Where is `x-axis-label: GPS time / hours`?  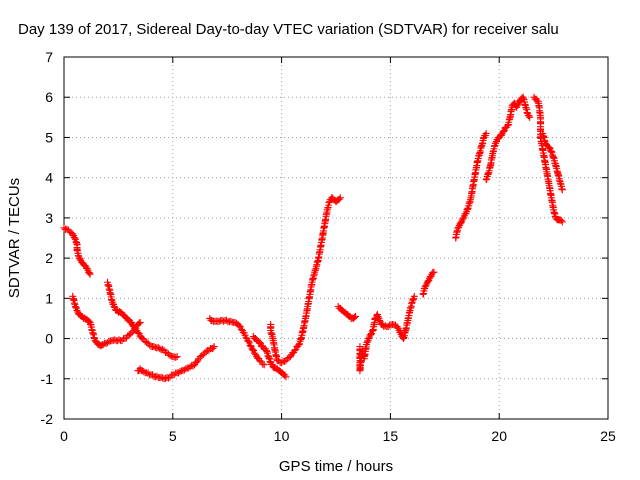 x-axis-label: GPS time / hours is located at coordinates (336, 466).